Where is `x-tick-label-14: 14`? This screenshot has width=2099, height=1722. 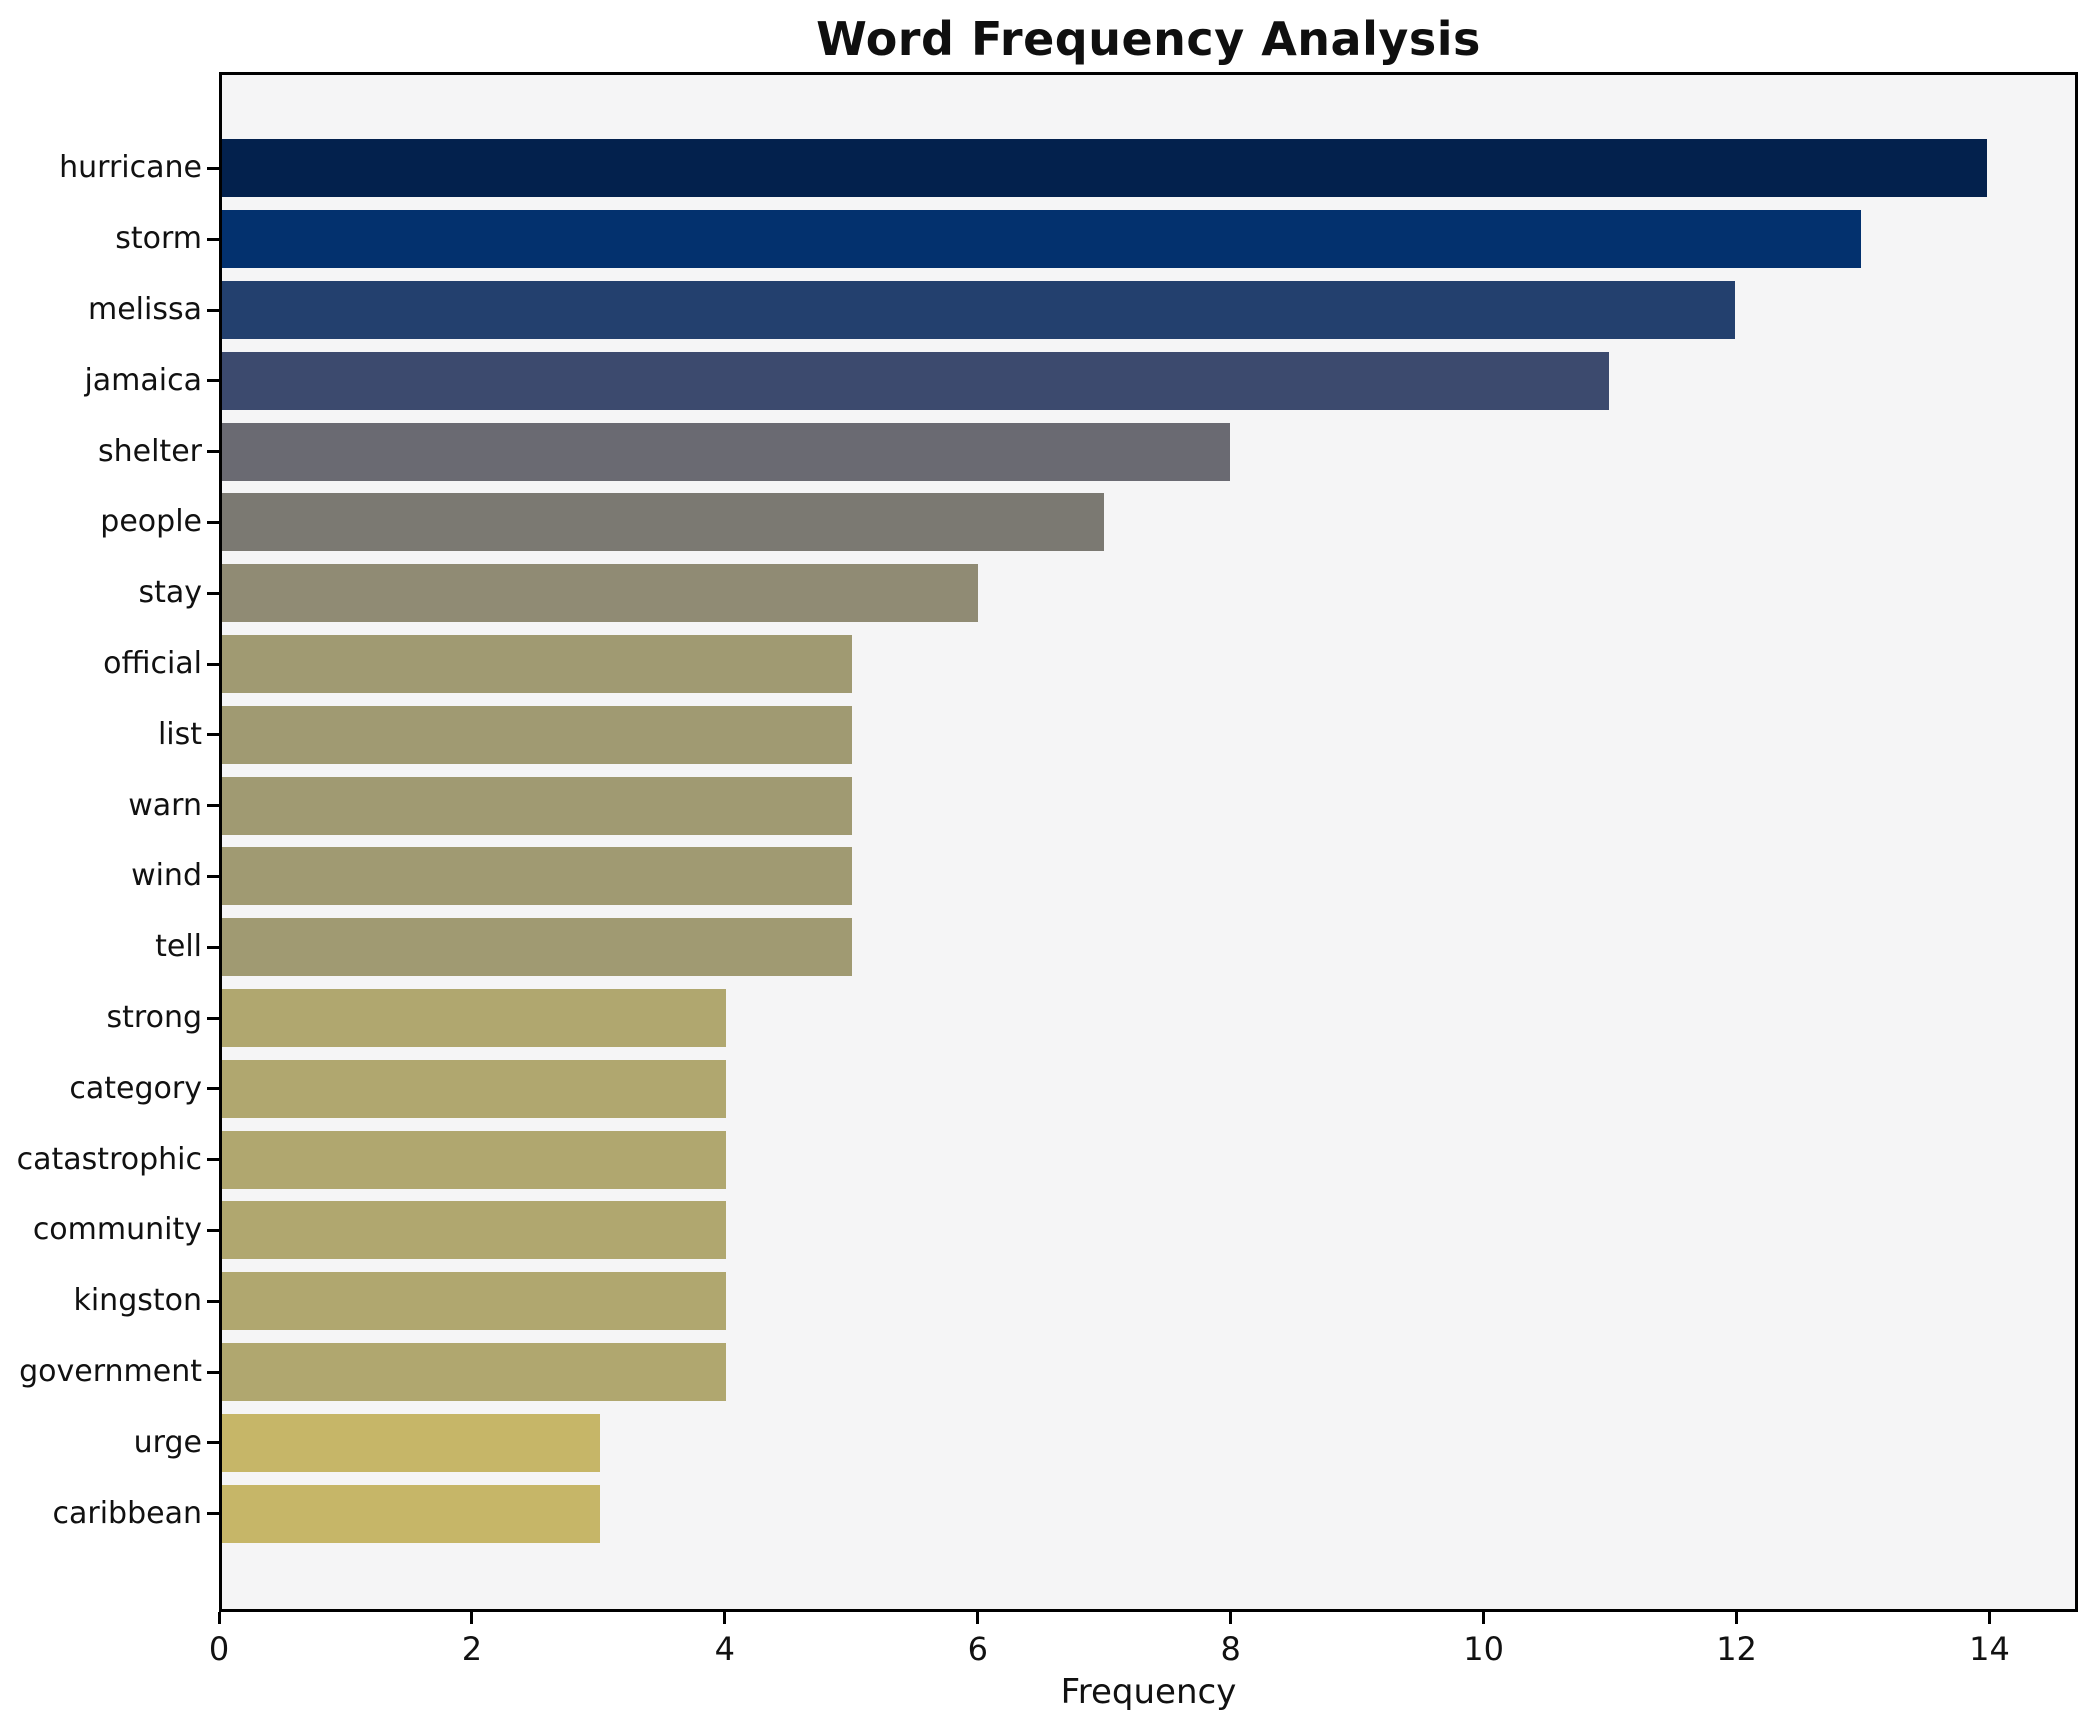 x-tick-label-14: 14 is located at coordinates (1989, 1649).